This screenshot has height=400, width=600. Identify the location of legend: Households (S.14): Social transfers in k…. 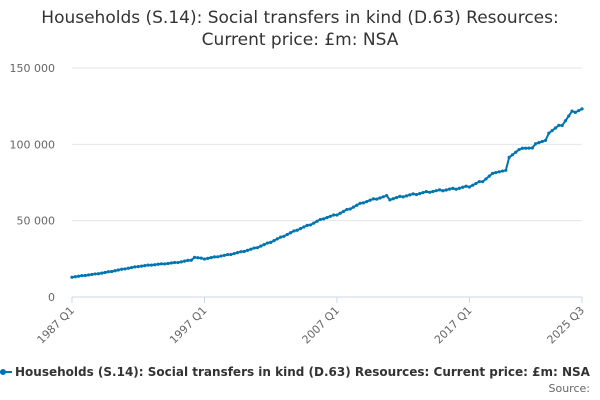
(295, 372).